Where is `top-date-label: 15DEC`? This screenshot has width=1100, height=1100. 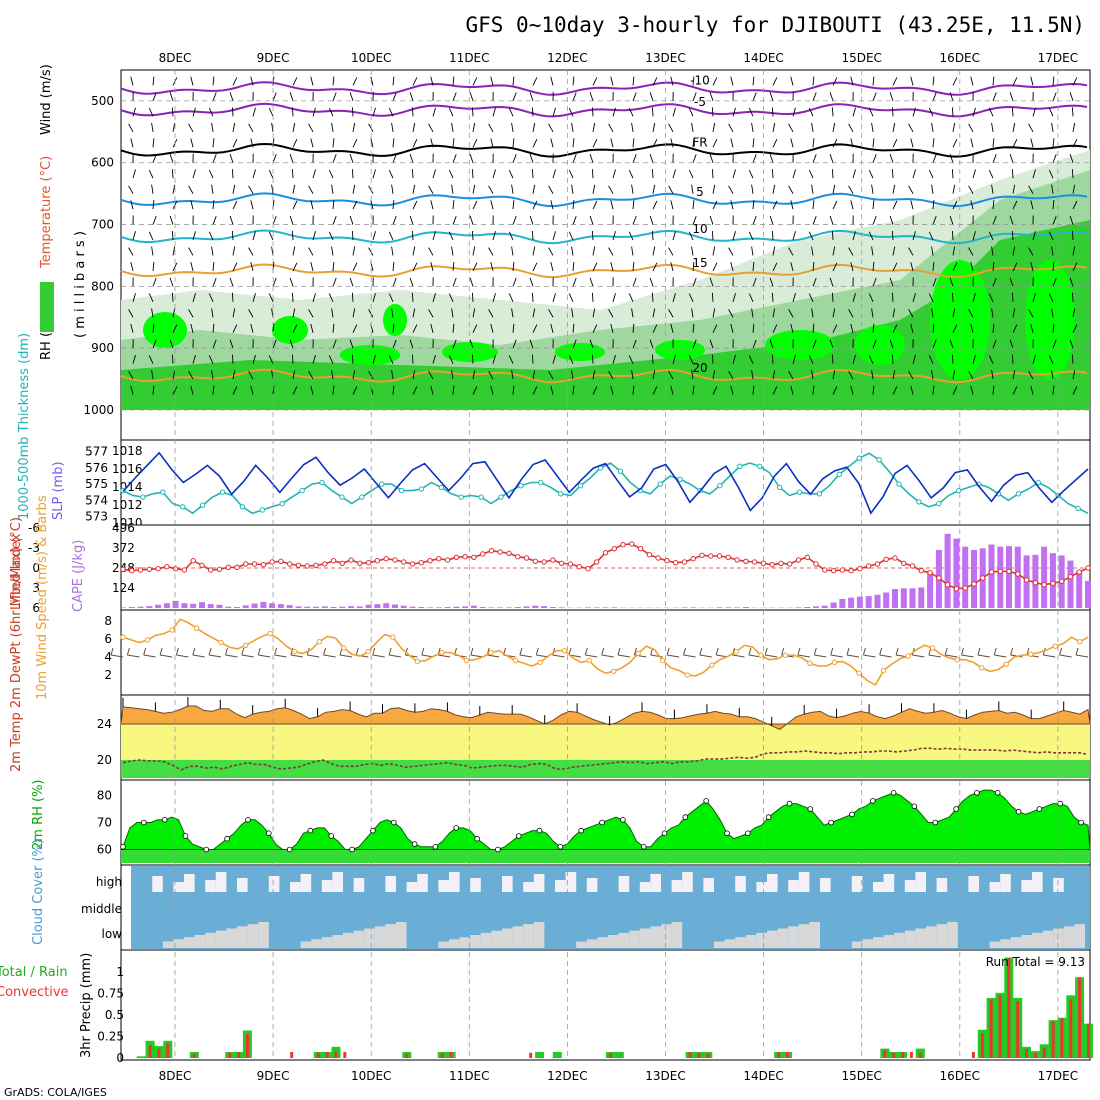 top-date-label: 15DEC is located at coordinates (861, 58).